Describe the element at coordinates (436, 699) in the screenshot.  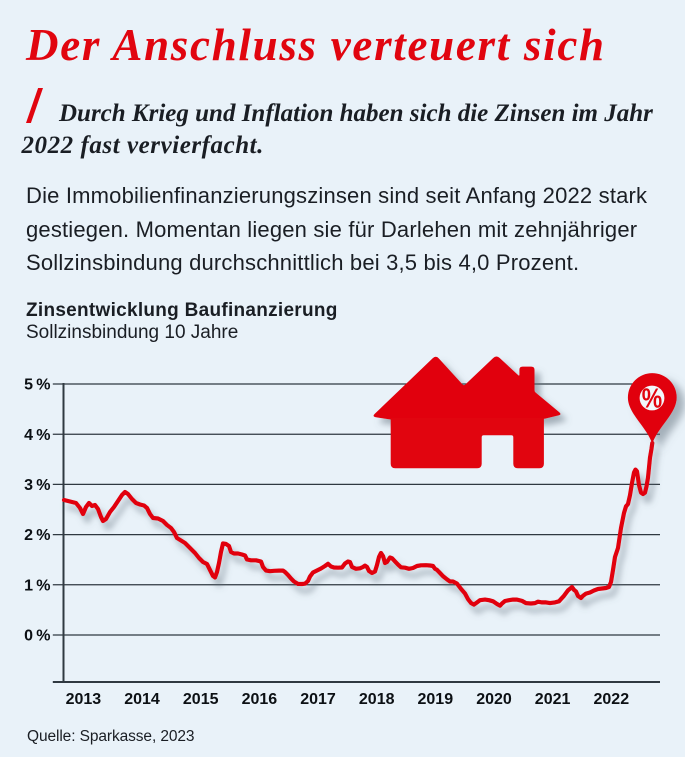
I see `svg-text: 2019` at that location.